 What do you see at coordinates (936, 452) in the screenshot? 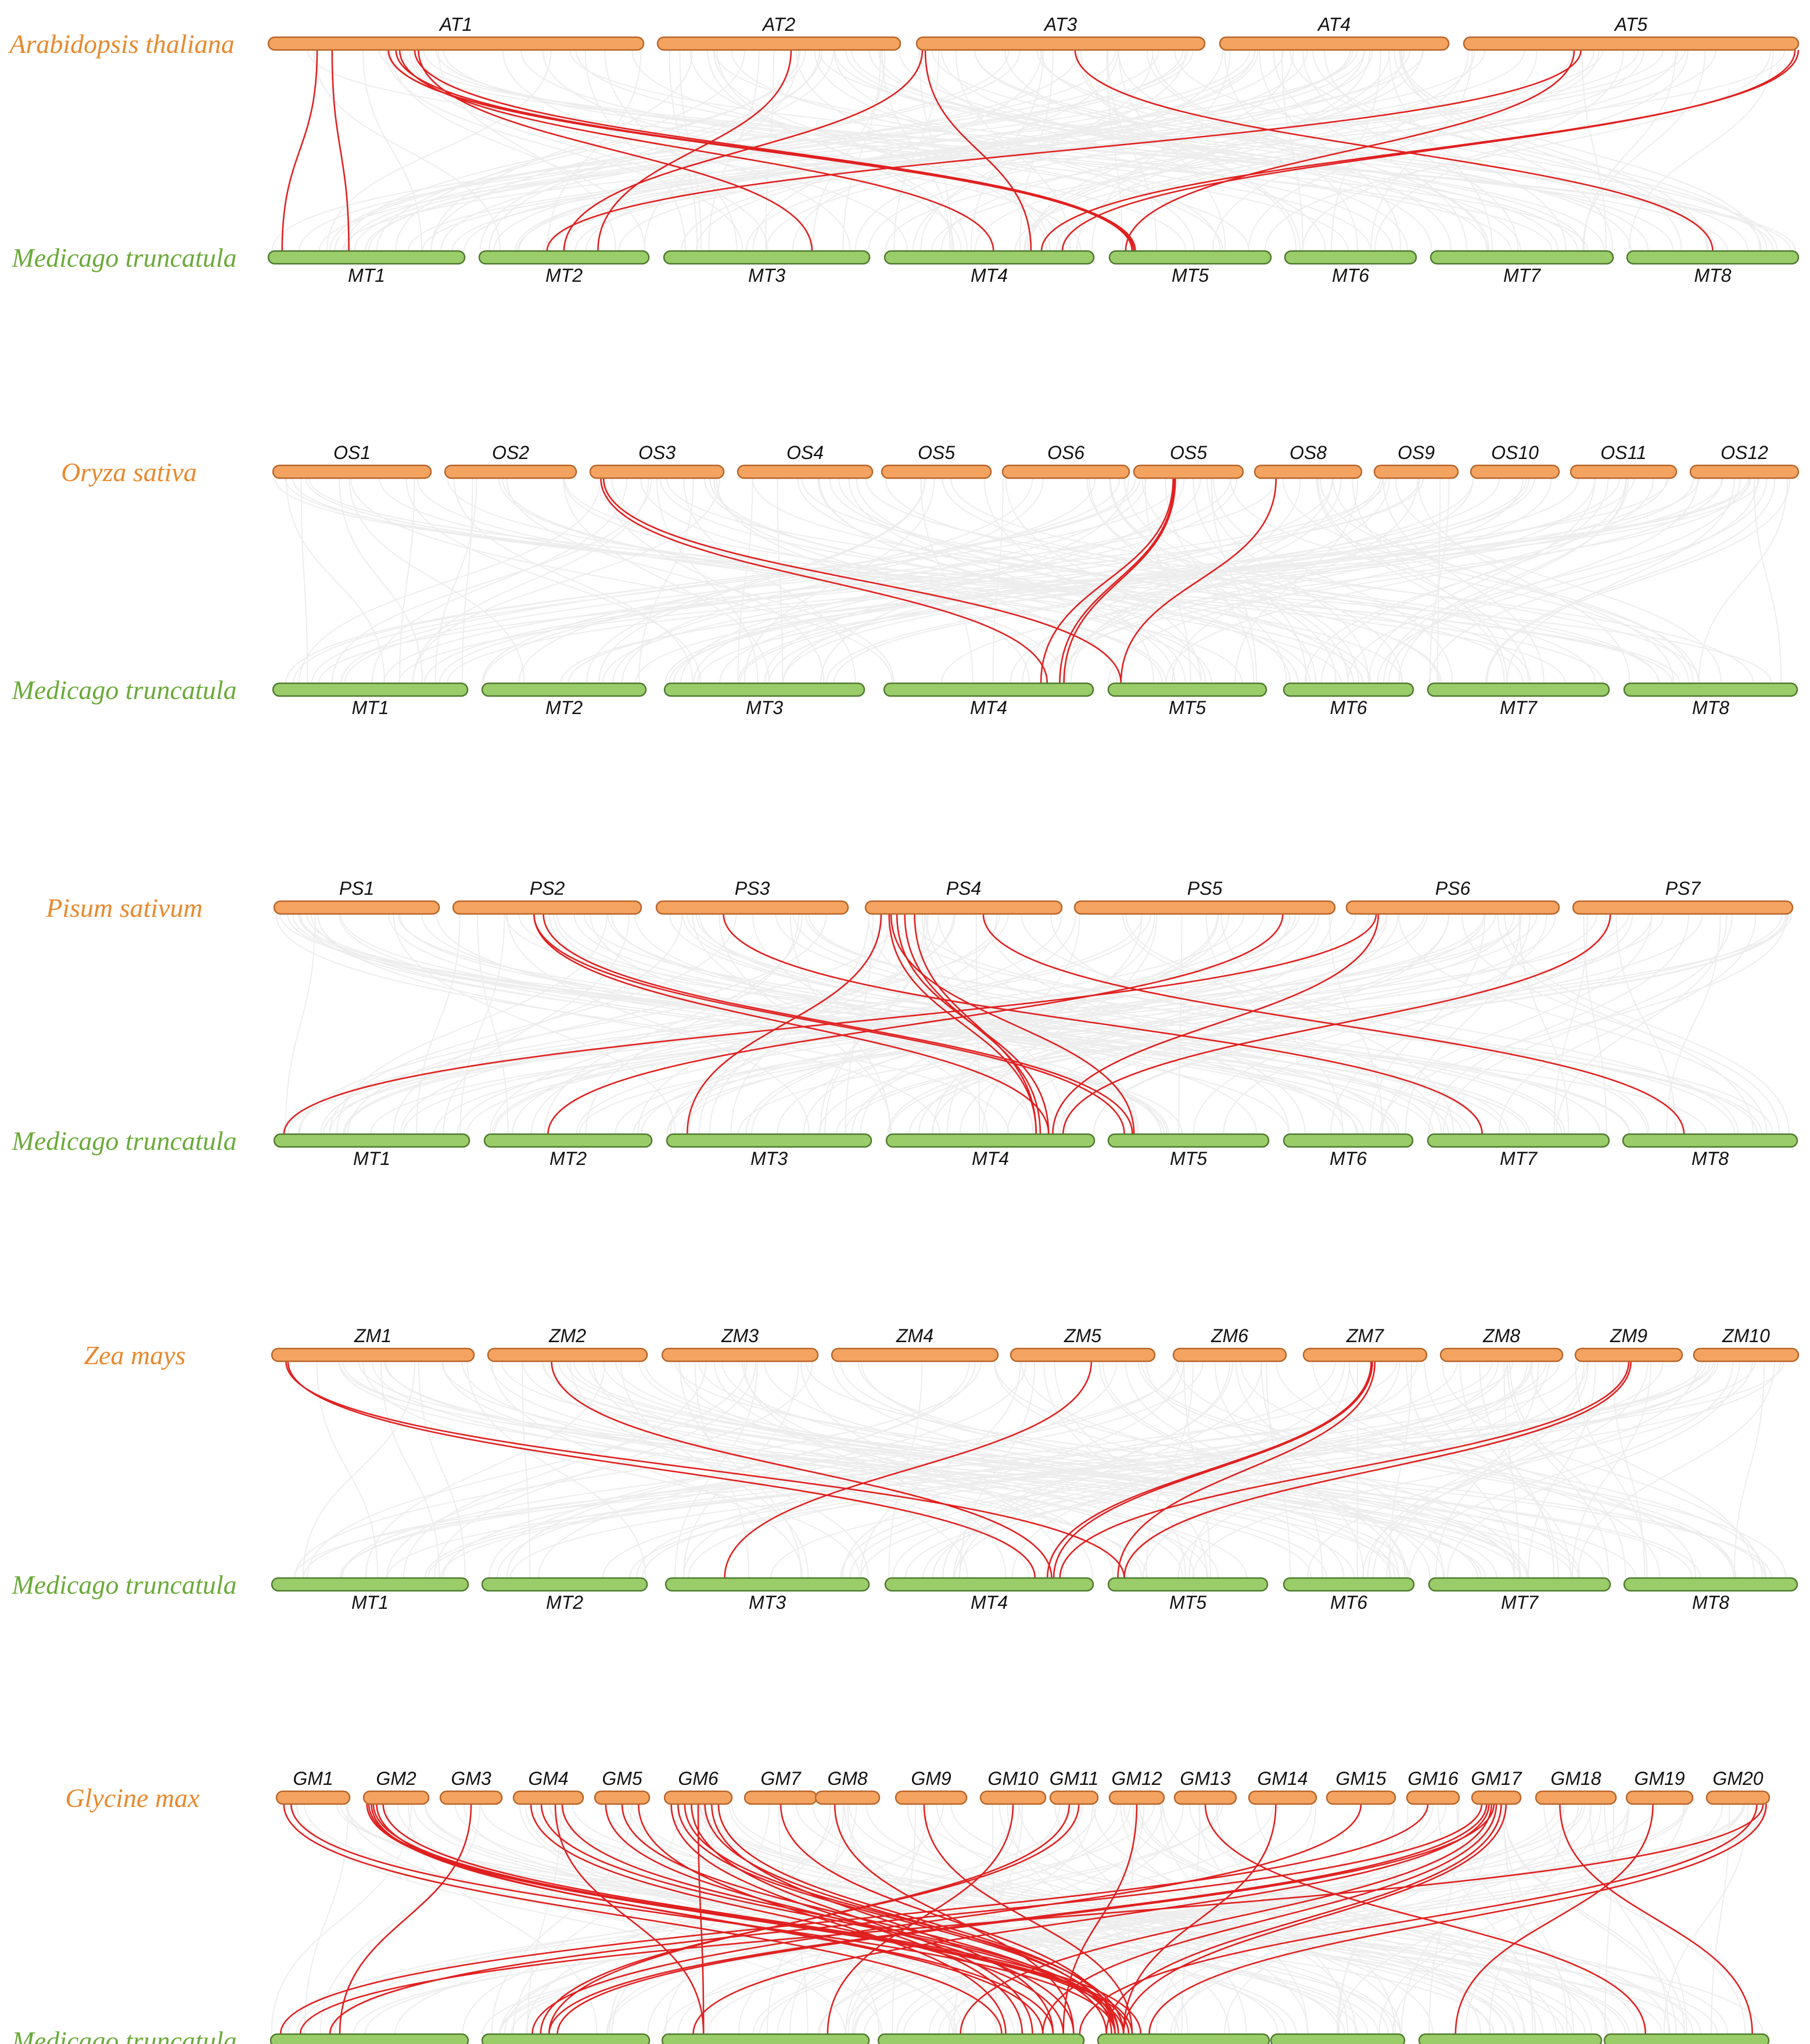
I see `top-chromosome-label: OS5` at bounding box center [936, 452].